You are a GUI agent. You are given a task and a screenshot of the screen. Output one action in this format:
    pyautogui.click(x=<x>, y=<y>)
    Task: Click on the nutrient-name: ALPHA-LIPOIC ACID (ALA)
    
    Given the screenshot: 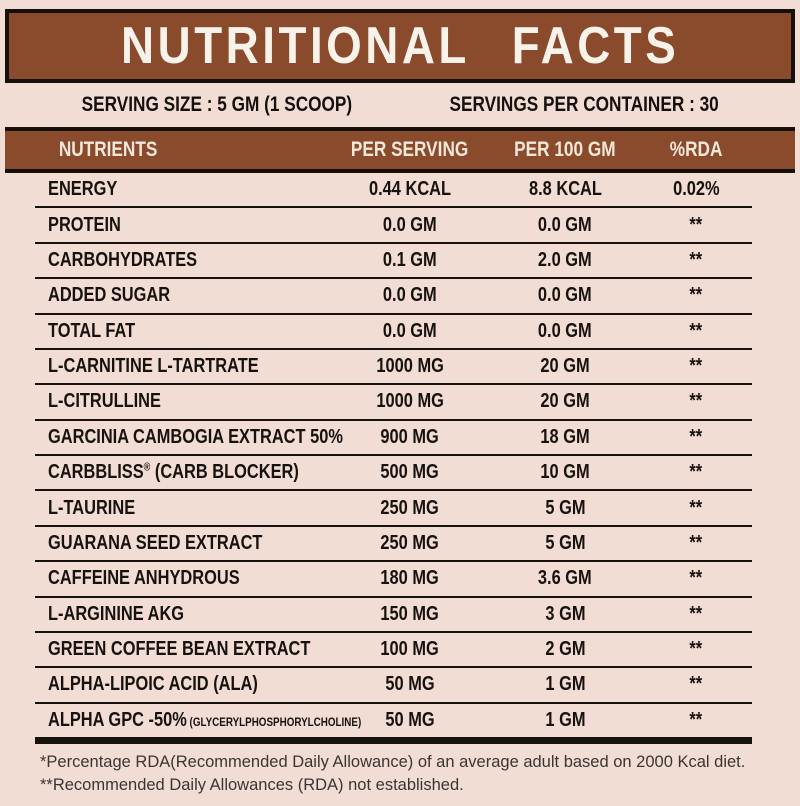 What is the action you would take?
    pyautogui.click(x=153, y=684)
    